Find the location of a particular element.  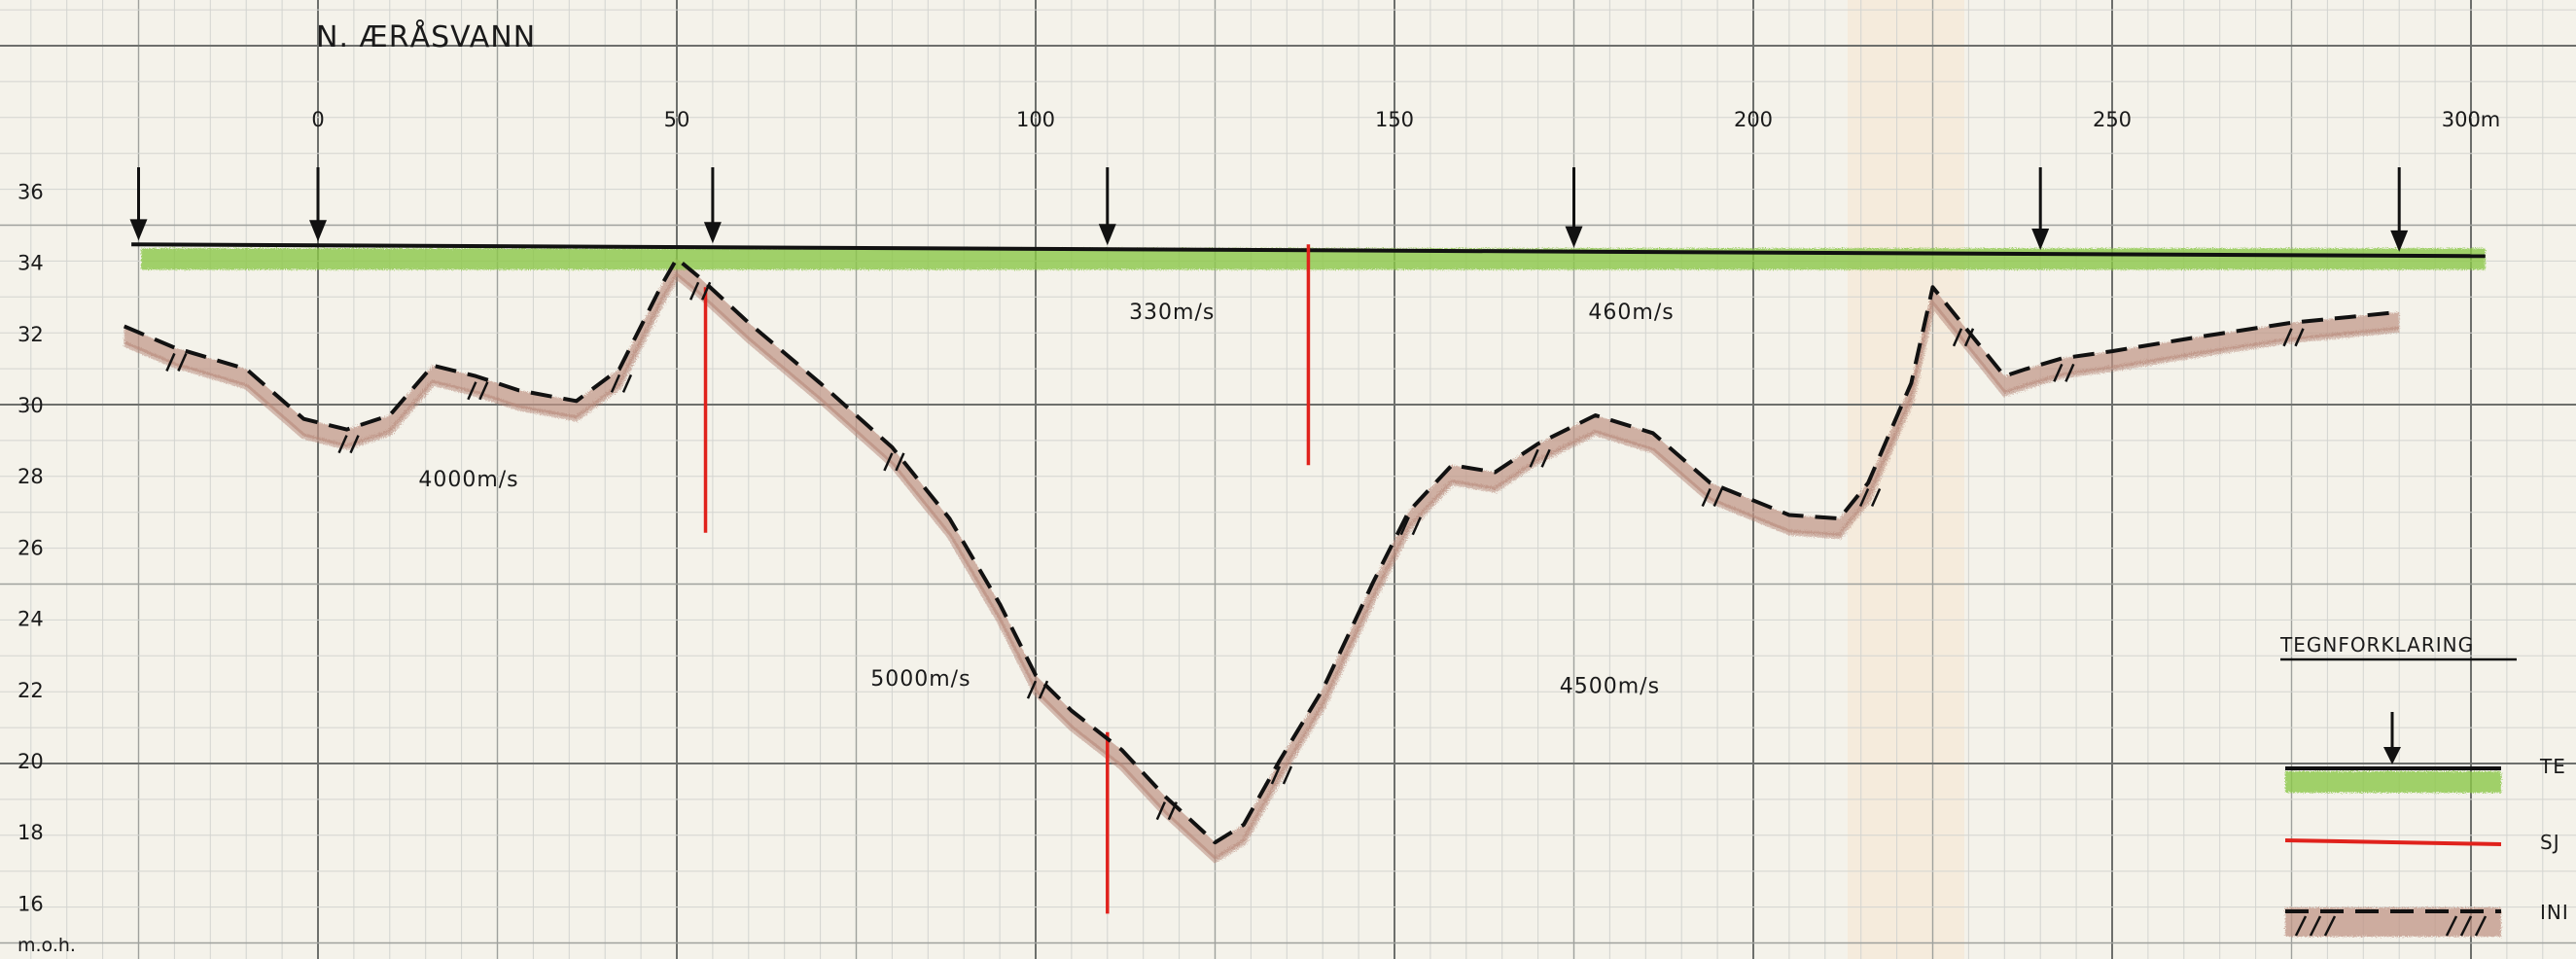

x-axis-ticks: 0 50 100 150 200 250 300m is located at coordinates (1405, 119).